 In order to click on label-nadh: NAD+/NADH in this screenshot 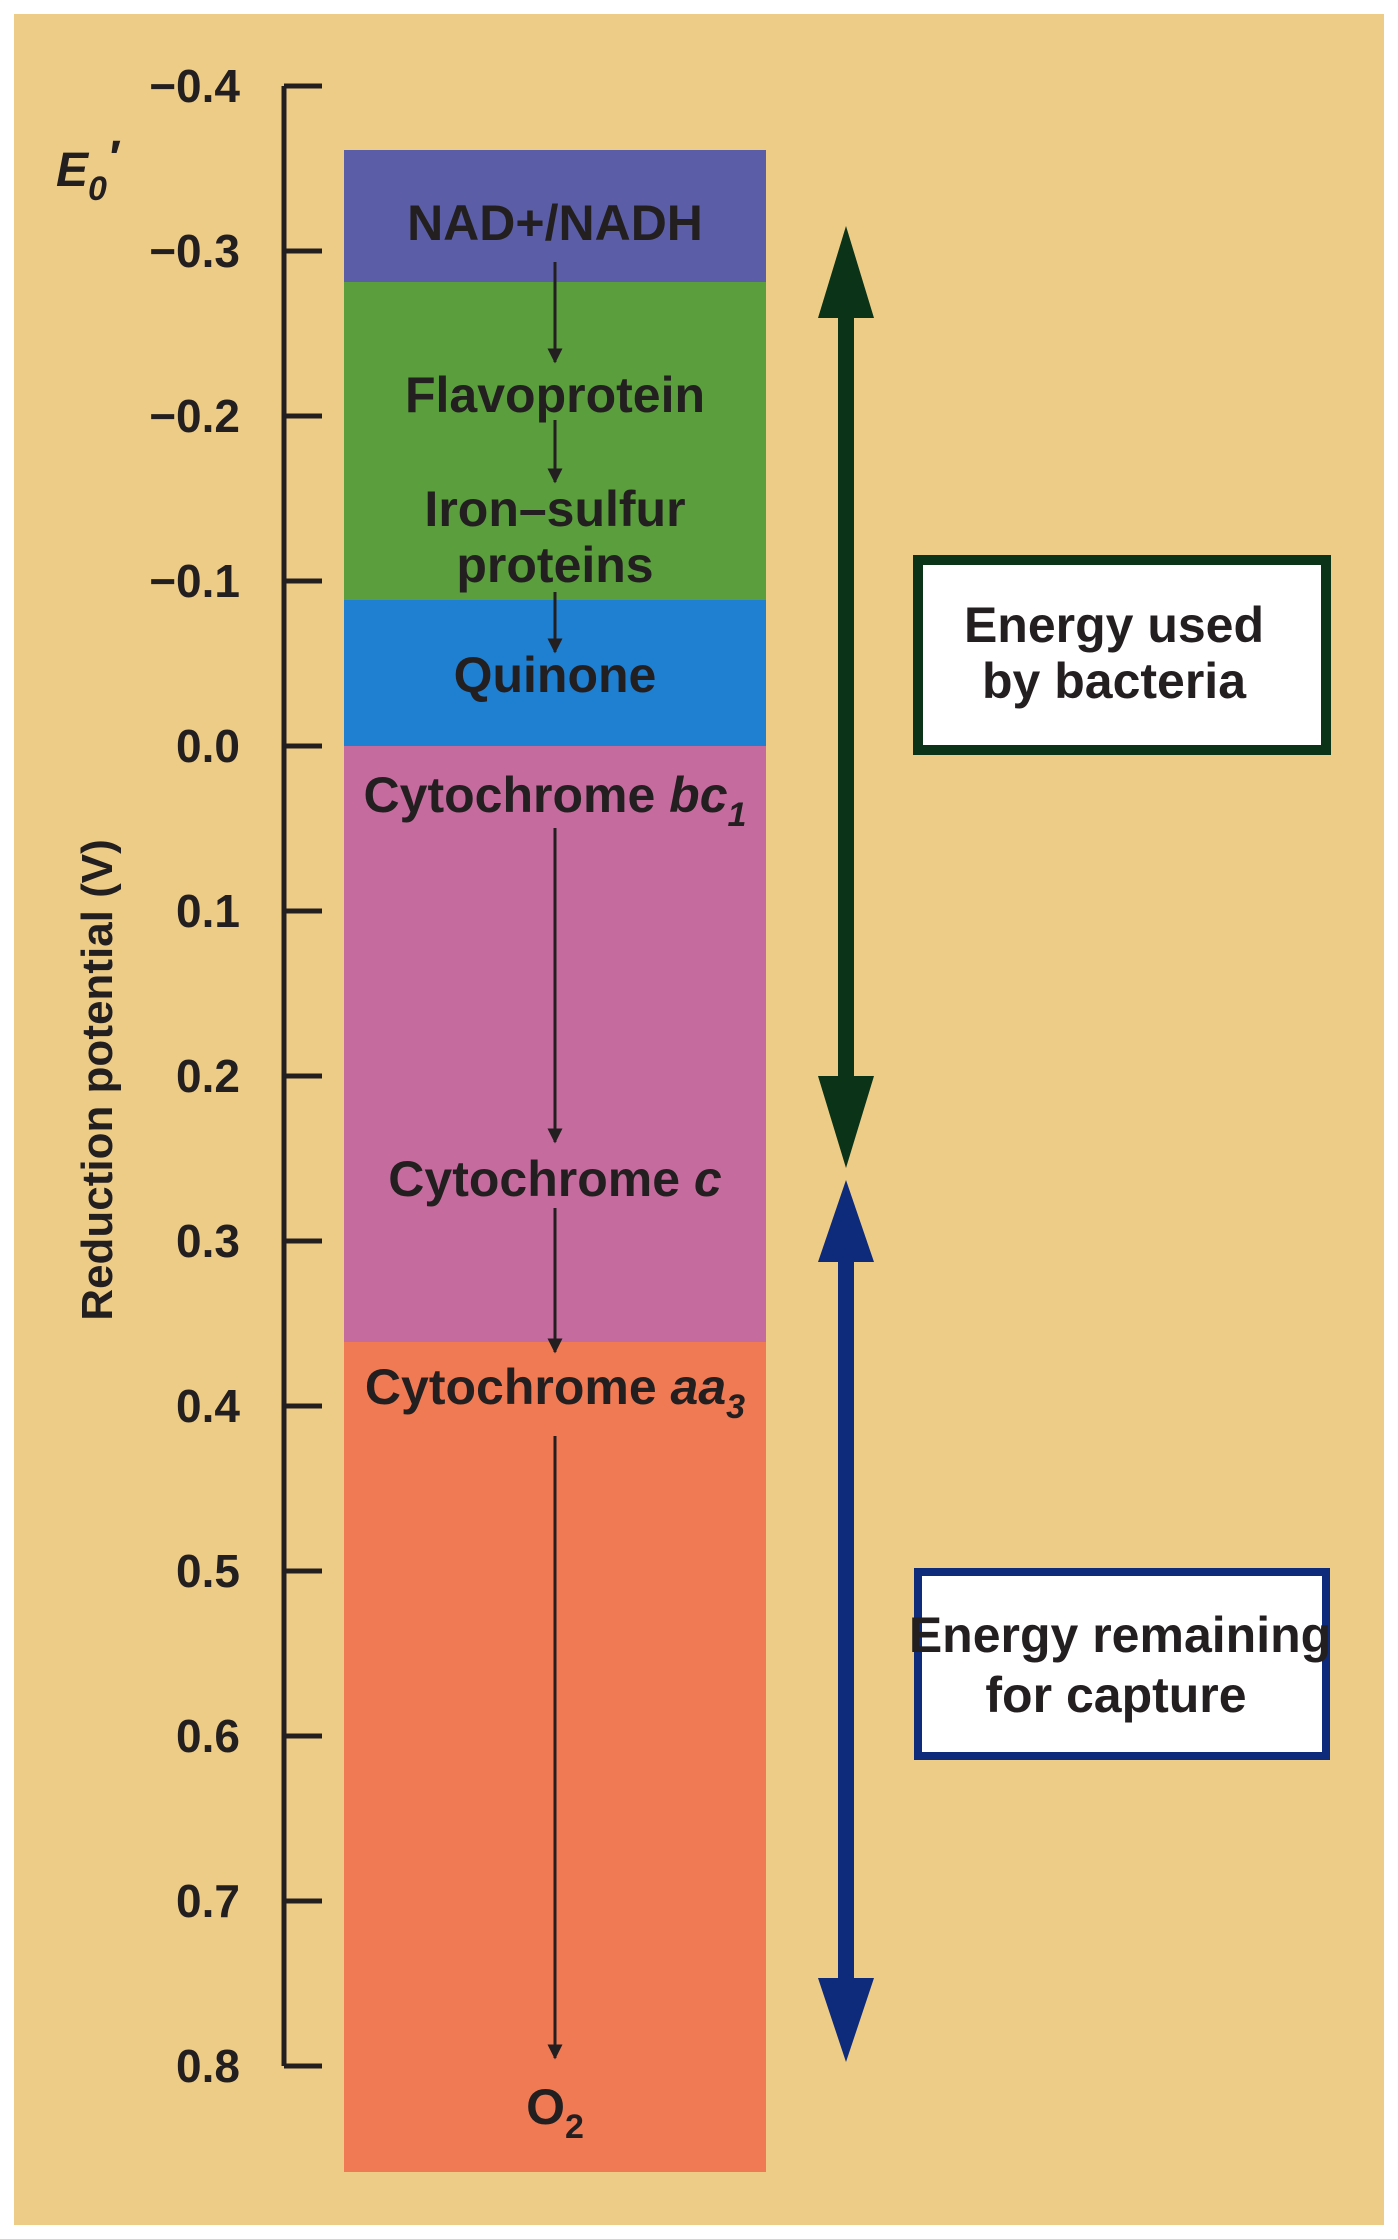, I will do `click(555, 223)`.